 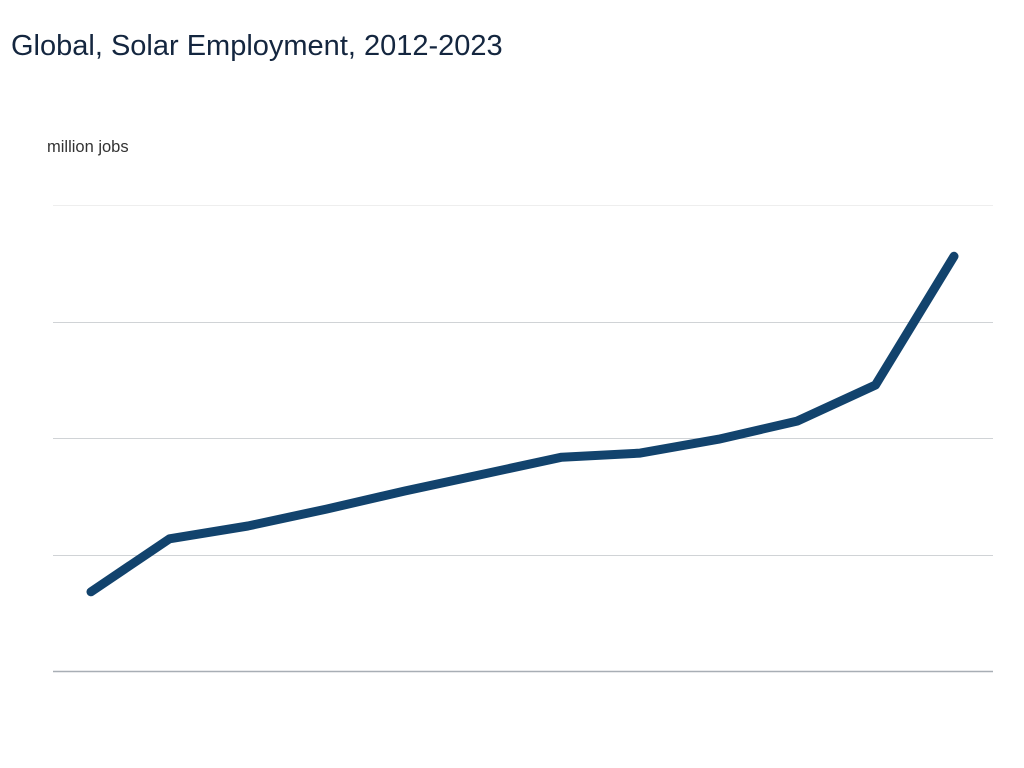 What do you see at coordinates (88, 147) in the screenshot?
I see `y-axis-unit-label: million jobs` at bounding box center [88, 147].